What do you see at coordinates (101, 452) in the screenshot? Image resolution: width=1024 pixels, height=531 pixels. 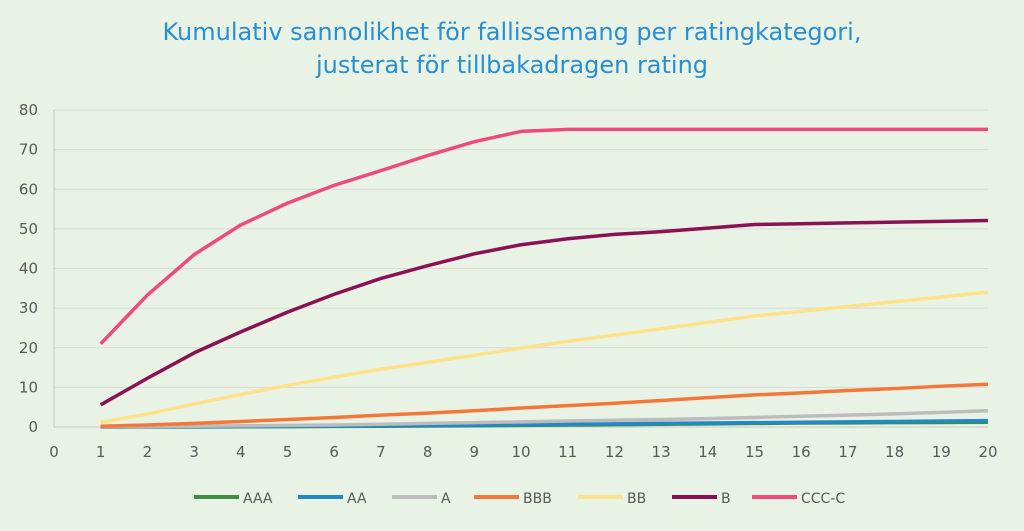 I see `x-tick-label: 1` at bounding box center [101, 452].